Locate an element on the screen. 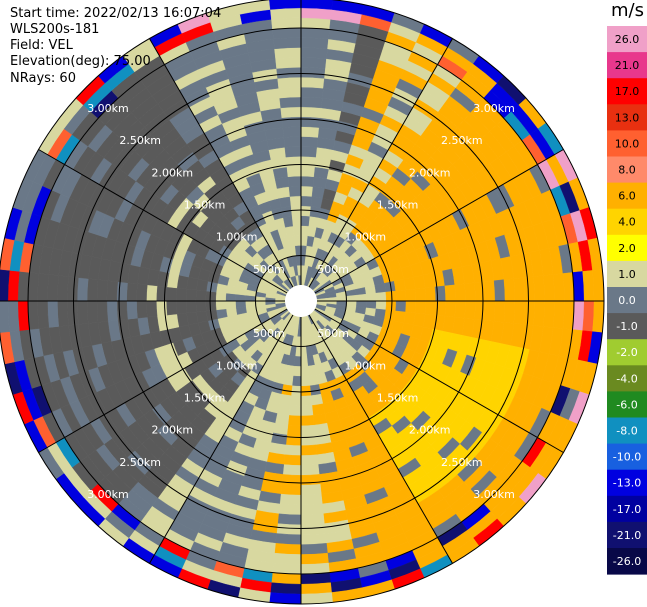  colorbar-tick-label: -13.0 is located at coordinates (627, 483).